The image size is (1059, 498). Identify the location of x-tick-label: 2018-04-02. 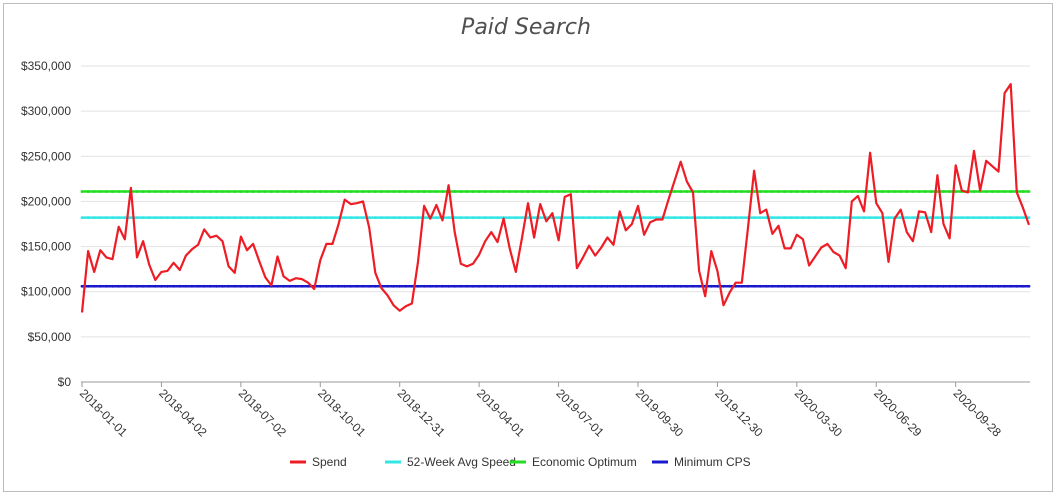
(183, 413).